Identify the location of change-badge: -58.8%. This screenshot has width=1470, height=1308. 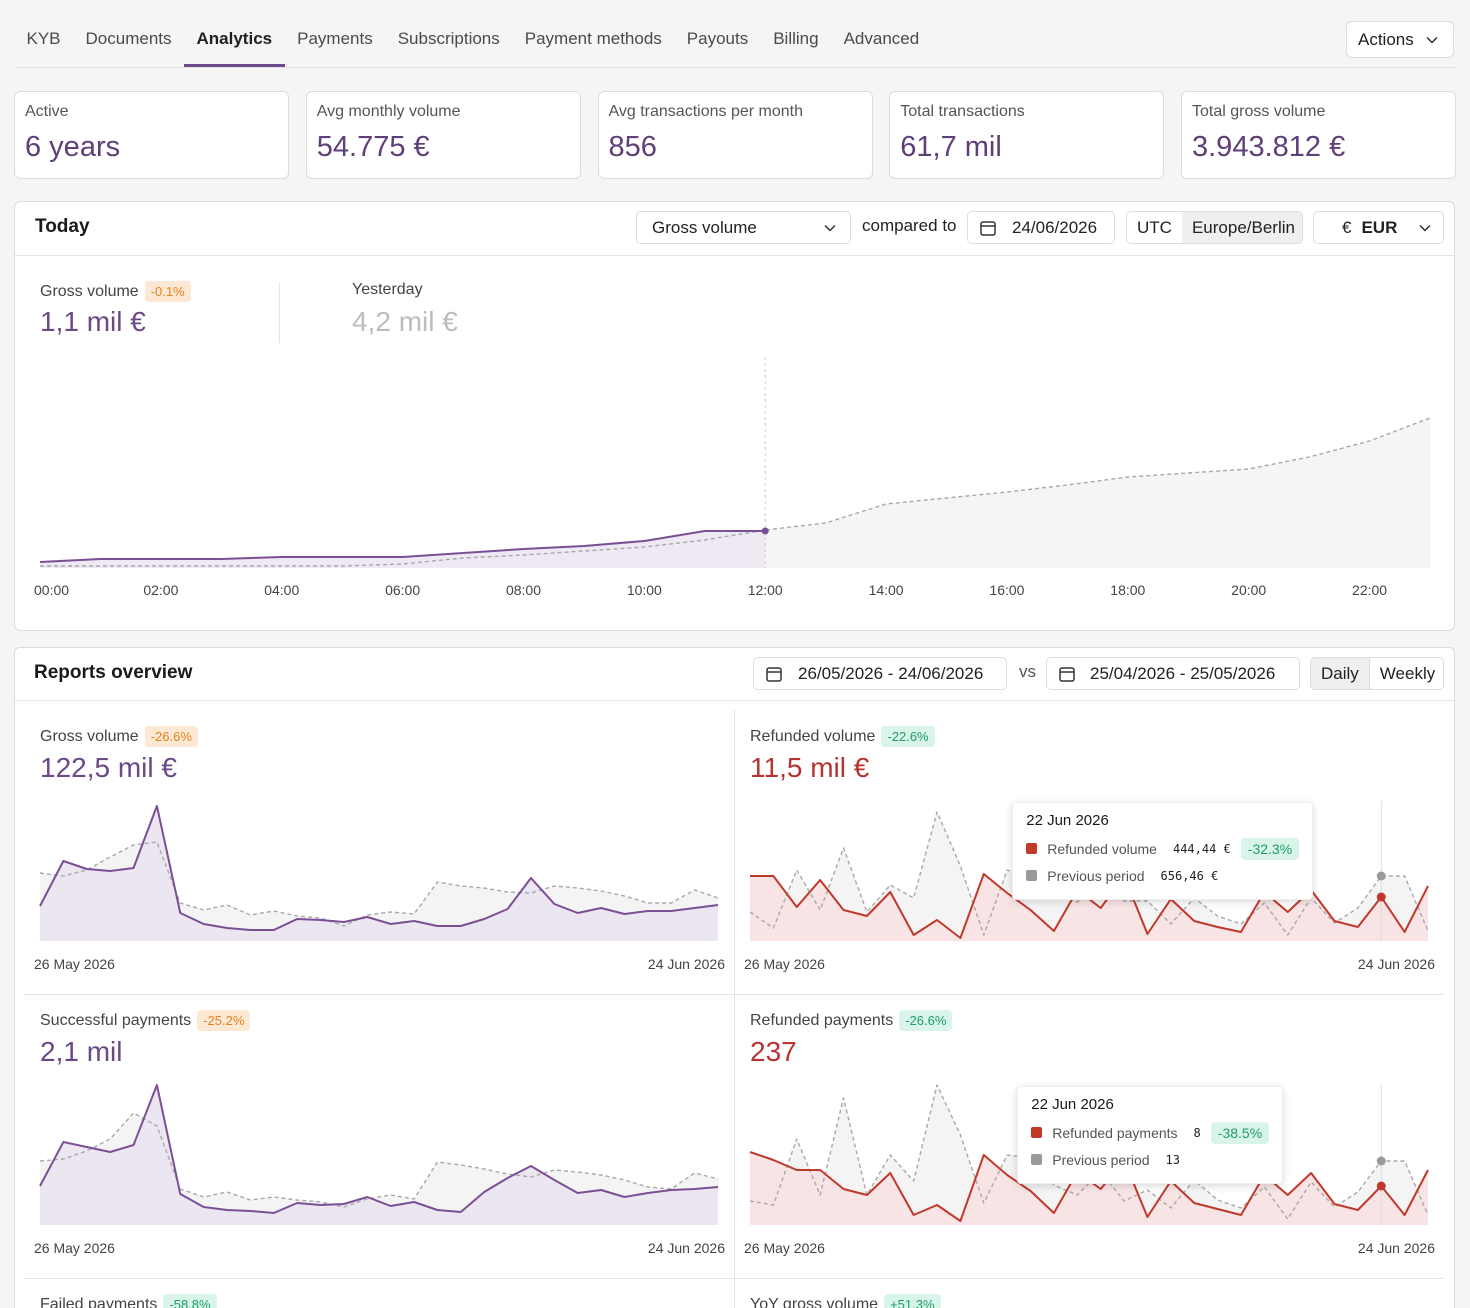
(190, 1301).